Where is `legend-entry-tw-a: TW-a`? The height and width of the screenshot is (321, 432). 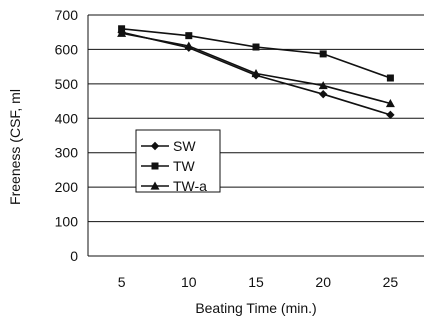
legend-entry-tw-a: TW-a is located at coordinates (174, 186).